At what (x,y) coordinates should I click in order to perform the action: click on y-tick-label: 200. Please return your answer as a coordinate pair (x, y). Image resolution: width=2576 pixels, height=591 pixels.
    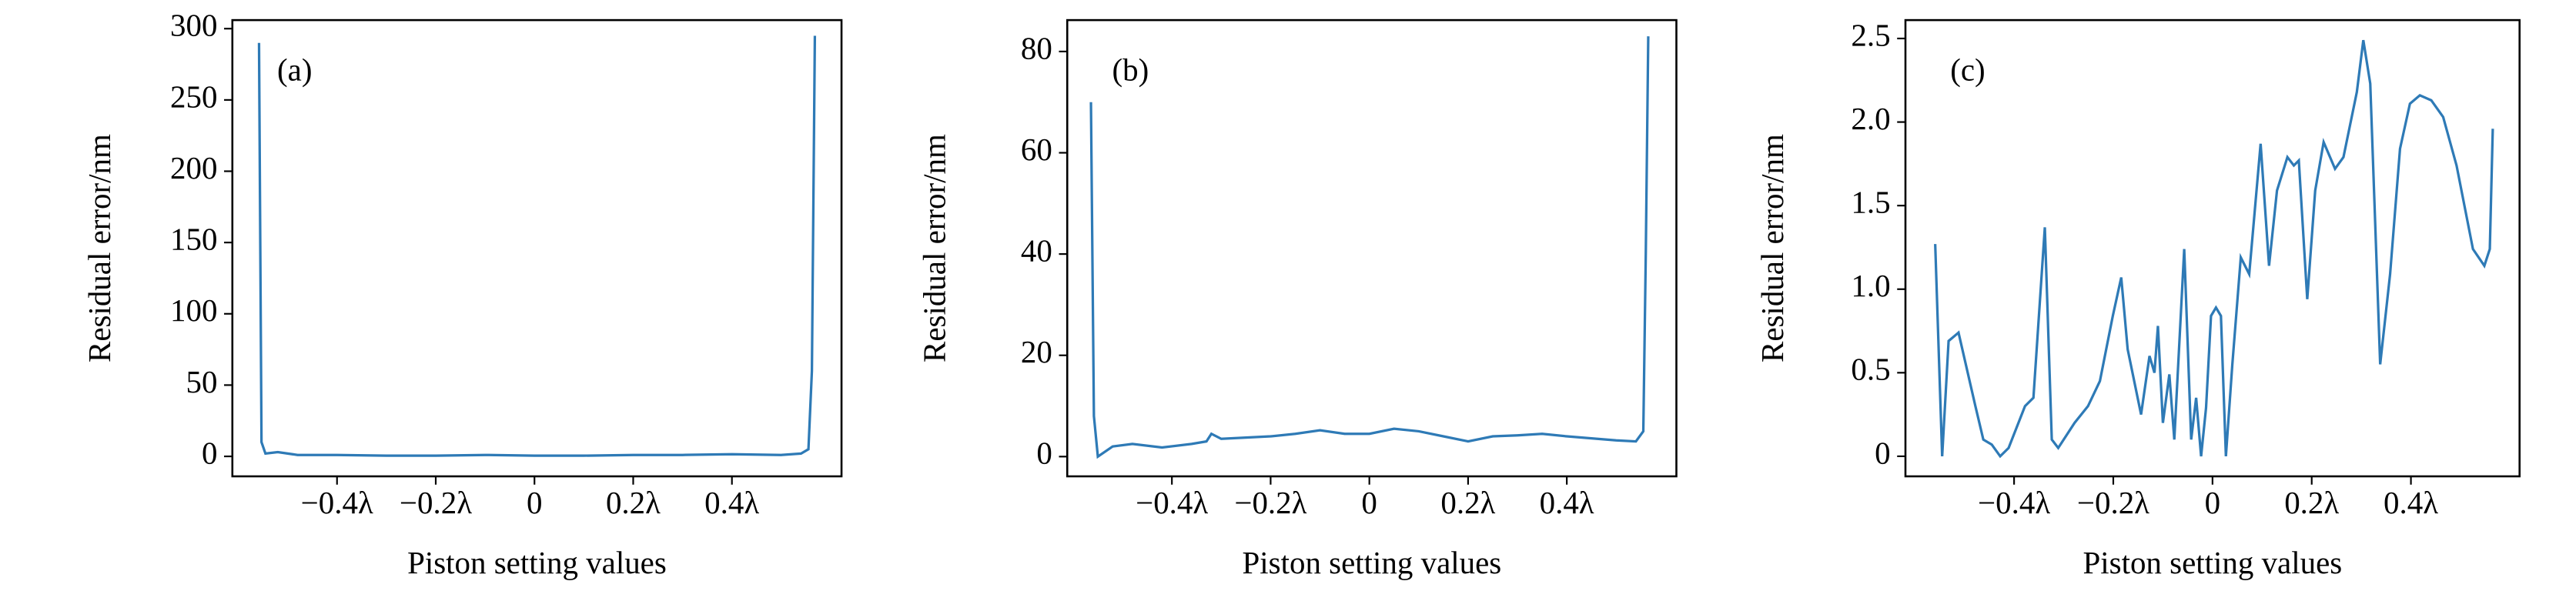
    Looking at the image, I should click on (194, 167).